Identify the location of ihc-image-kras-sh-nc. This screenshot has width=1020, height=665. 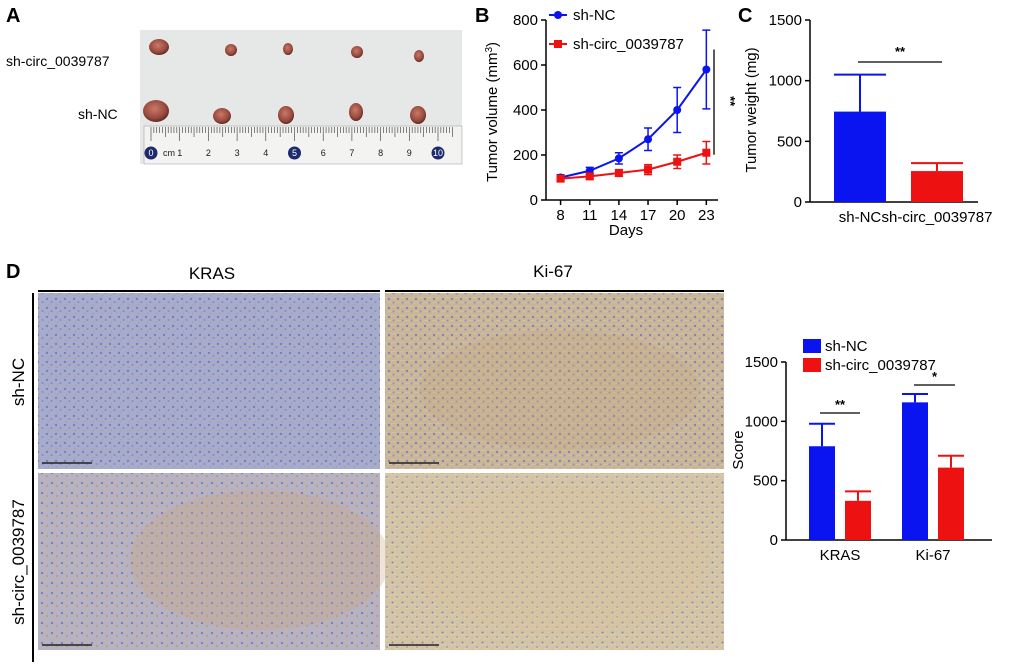
(209, 381).